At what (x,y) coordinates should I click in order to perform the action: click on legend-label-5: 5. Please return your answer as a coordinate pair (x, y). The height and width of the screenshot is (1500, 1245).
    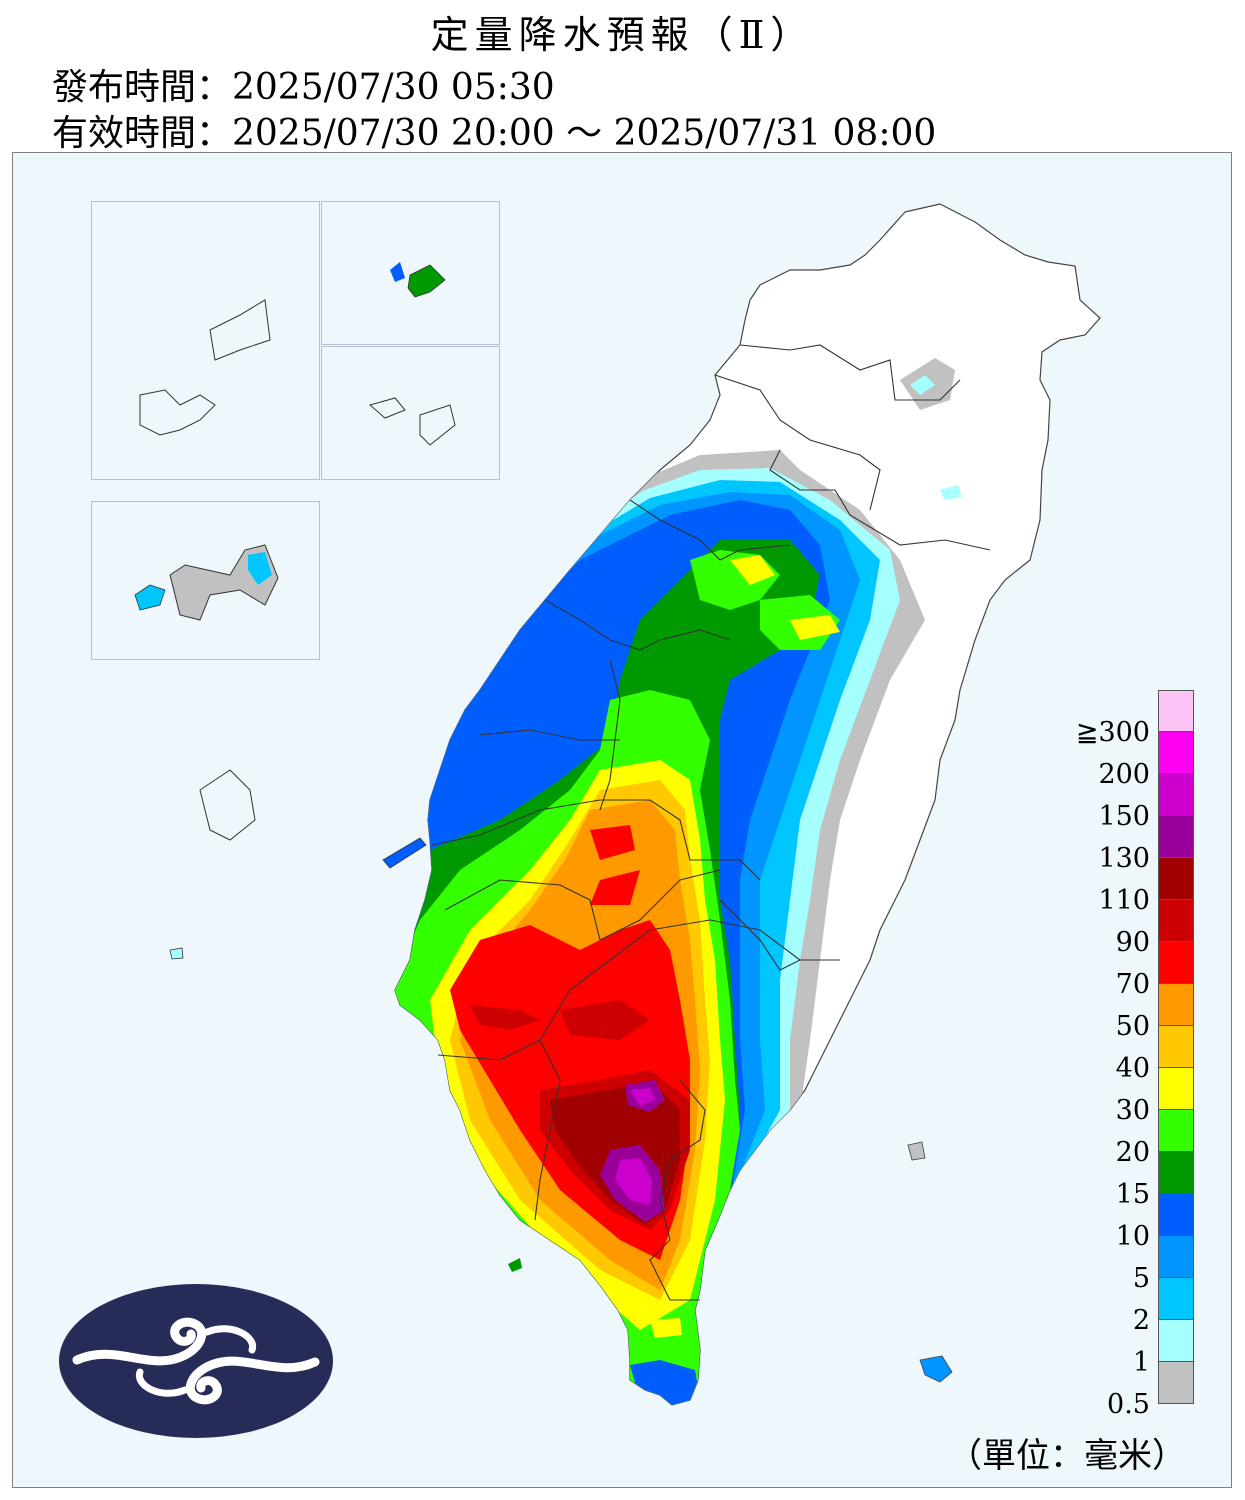
    Looking at the image, I should click on (1141, 1278).